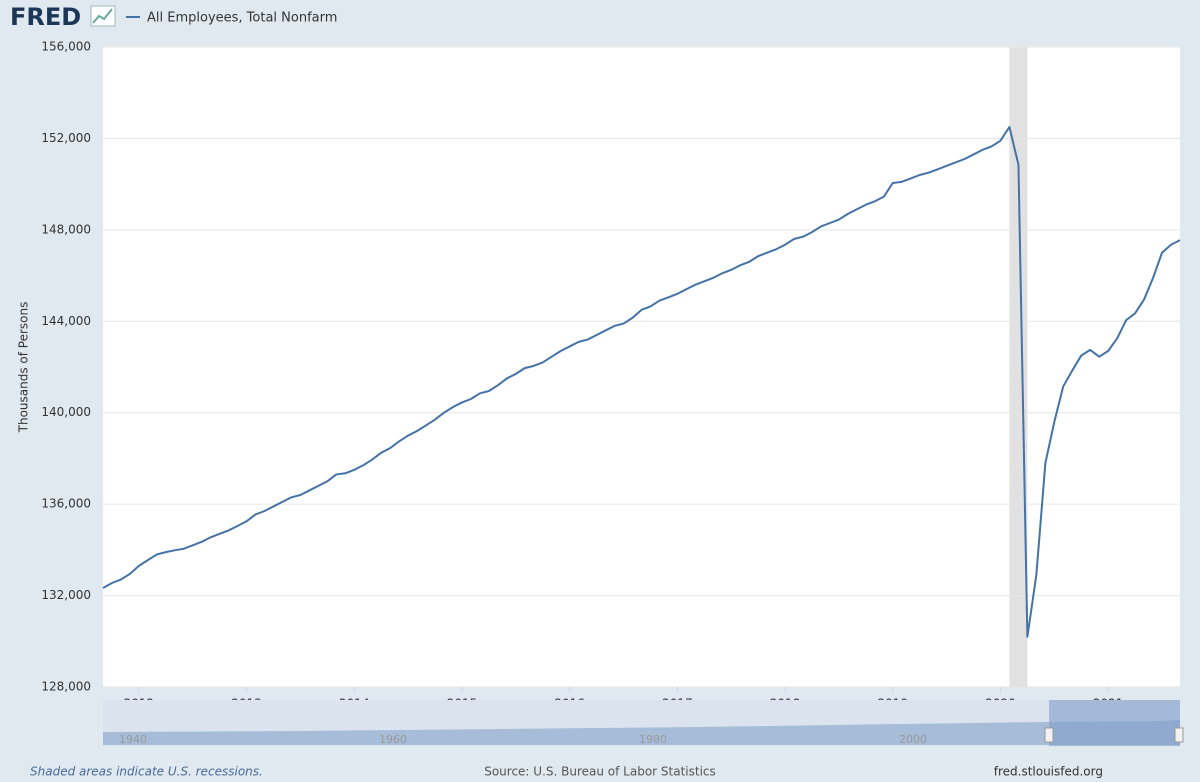 The width and height of the screenshot is (1200, 782). What do you see at coordinates (393, 739) in the screenshot?
I see `navigator-tick-label: 1960` at bounding box center [393, 739].